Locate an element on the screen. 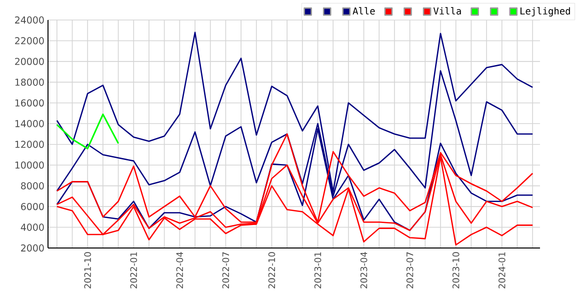 The width and height of the screenshot is (585, 300). y-tick-label: 10000 is located at coordinates (29, 165).